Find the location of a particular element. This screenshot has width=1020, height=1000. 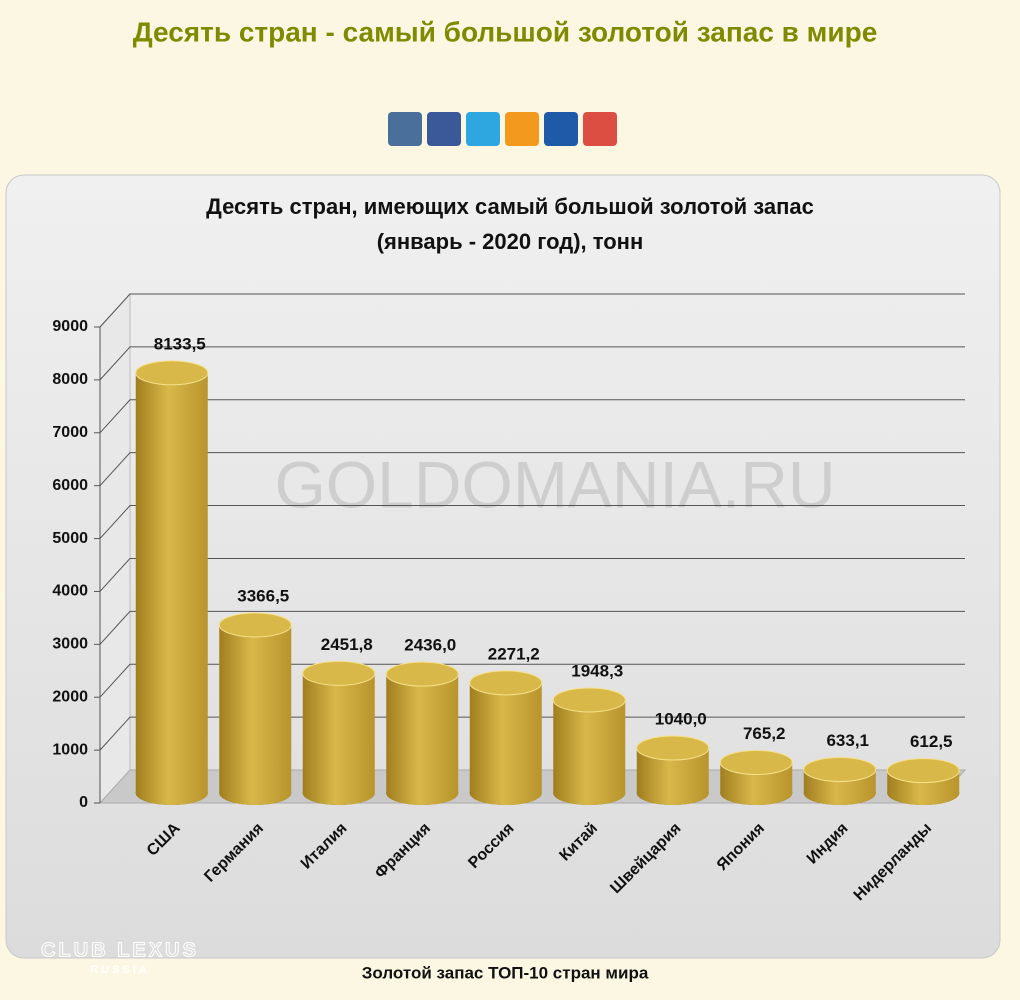

y-tick-label: 6000 is located at coordinates (70, 485).